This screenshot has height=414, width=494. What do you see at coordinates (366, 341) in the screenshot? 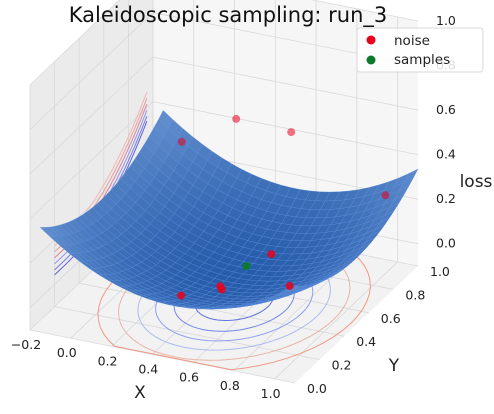
I see `y-tick-label: 0.4` at bounding box center [366, 341].